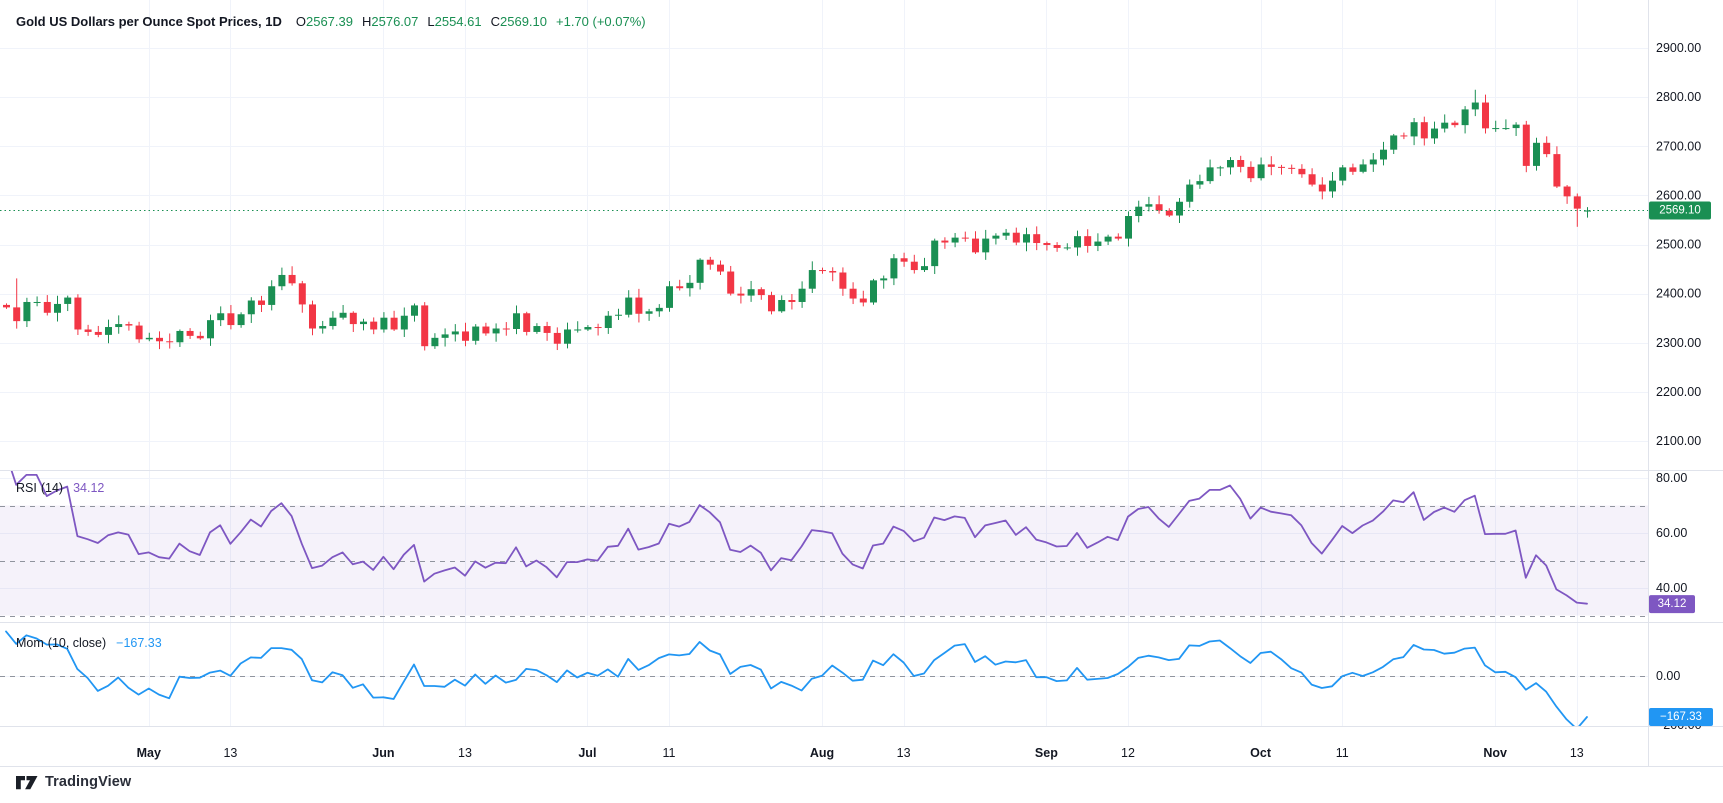 The width and height of the screenshot is (1723, 803). I want to click on tradingview-logo: TradingView, so click(73, 782).